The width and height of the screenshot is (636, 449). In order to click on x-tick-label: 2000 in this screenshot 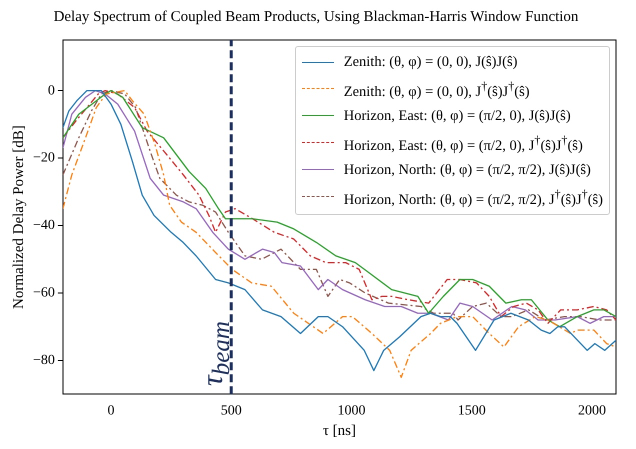, I will do `click(592, 410)`.